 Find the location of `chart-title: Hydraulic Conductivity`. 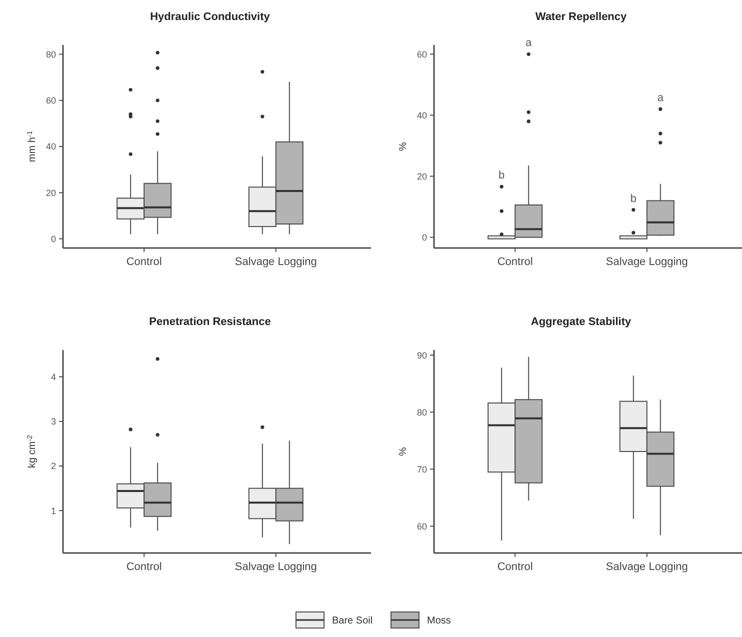

chart-title: Hydraulic Conductivity is located at coordinates (210, 17).